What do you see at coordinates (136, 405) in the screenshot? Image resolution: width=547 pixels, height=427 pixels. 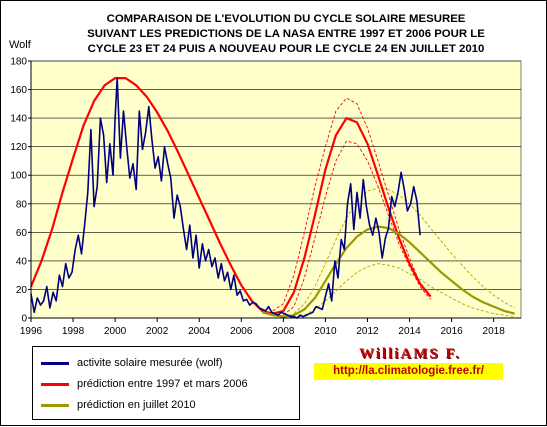 I see `legend-label-prediction-2010: prédiction en juillet 2010` at bounding box center [136, 405].